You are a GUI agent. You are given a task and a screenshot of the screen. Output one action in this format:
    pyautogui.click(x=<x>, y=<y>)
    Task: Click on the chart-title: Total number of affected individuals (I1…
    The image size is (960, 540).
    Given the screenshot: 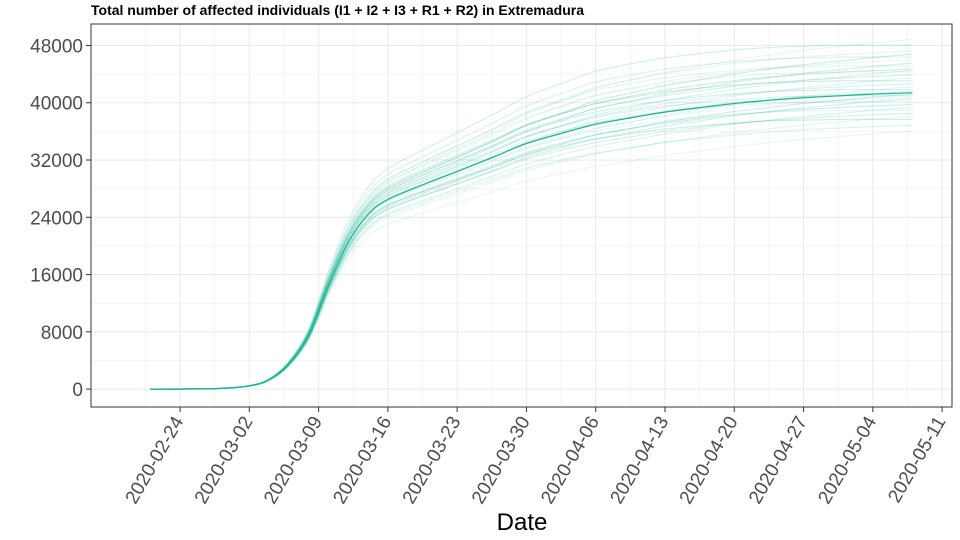 What is the action you would take?
    pyautogui.click(x=337, y=10)
    